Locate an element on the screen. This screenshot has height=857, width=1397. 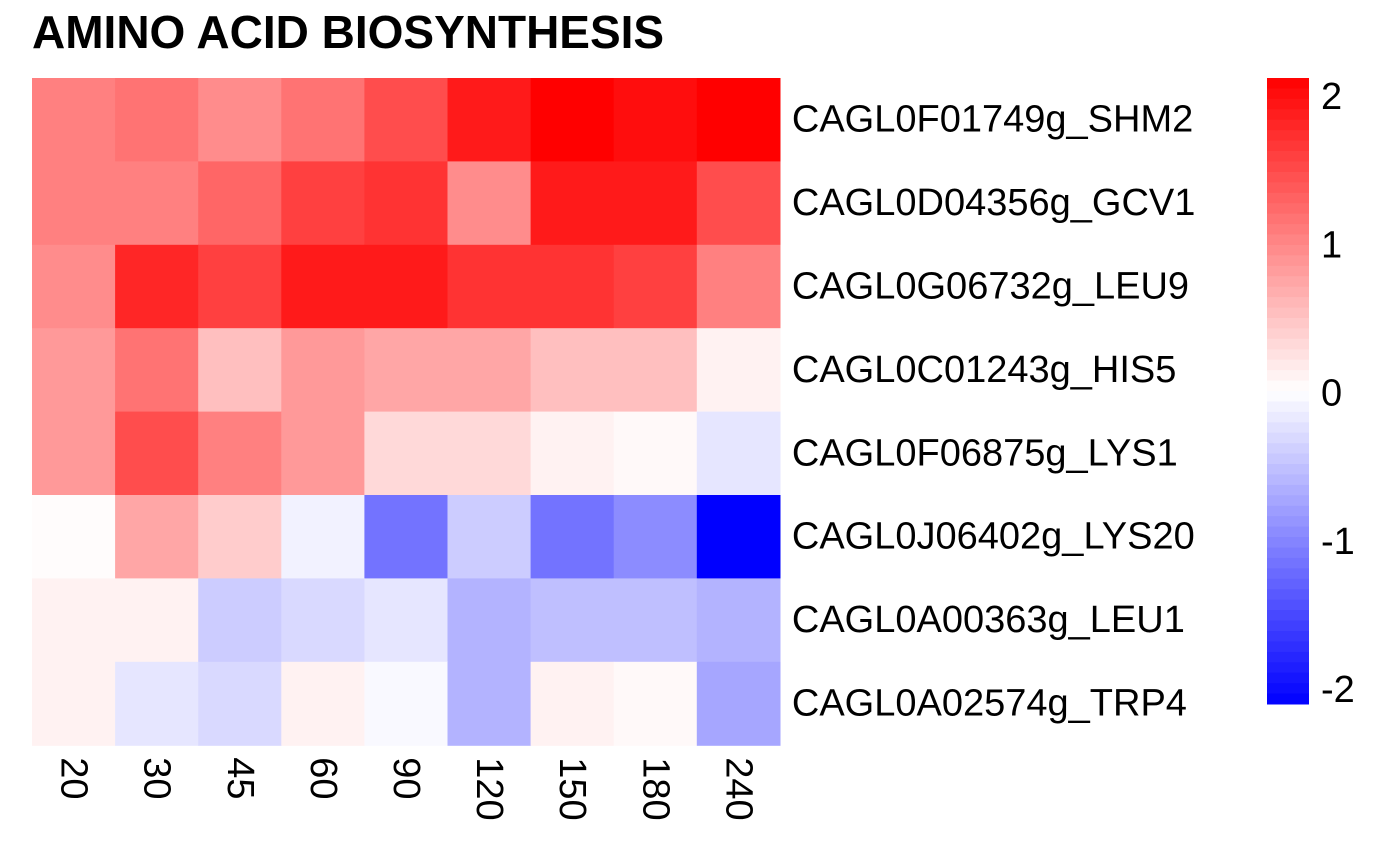
row-label: CAGL0F06875g_LYS1 is located at coordinates (985, 453).